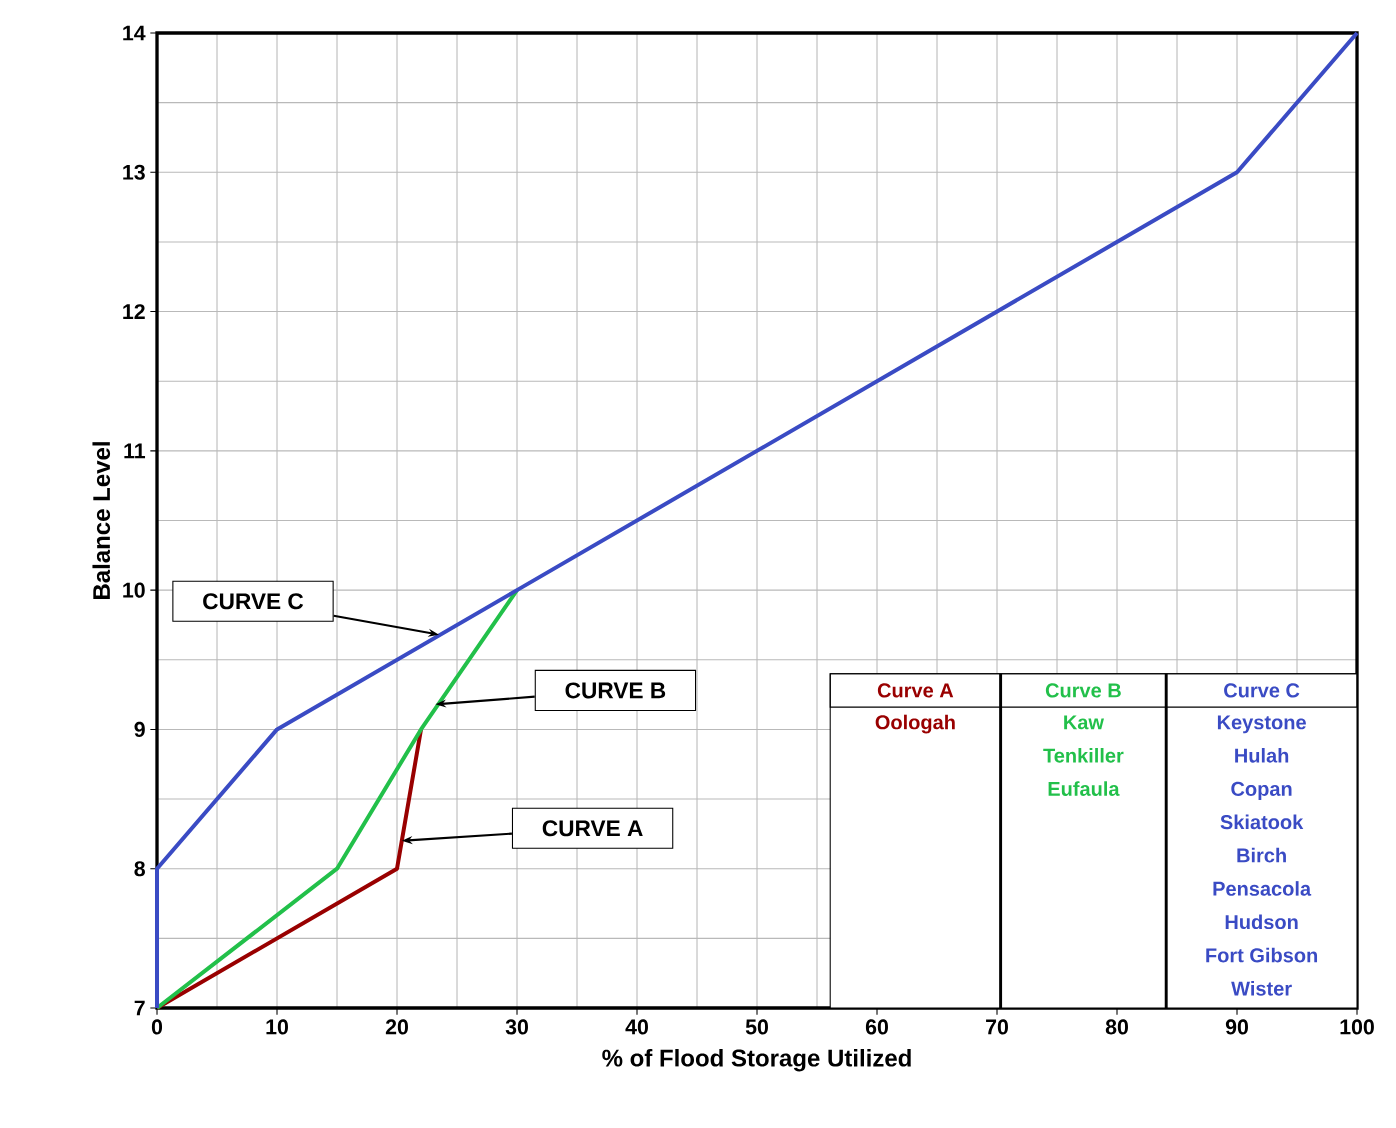 The image size is (1396, 1128). What do you see at coordinates (134, 590) in the screenshot?
I see `y-tick-label: 10` at bounding box center [134, 590].